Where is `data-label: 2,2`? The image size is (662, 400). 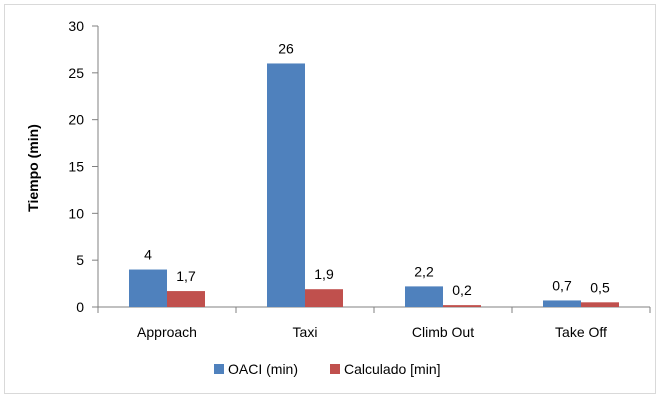 data-label: 2,2 is located at coordinates (424, 271).